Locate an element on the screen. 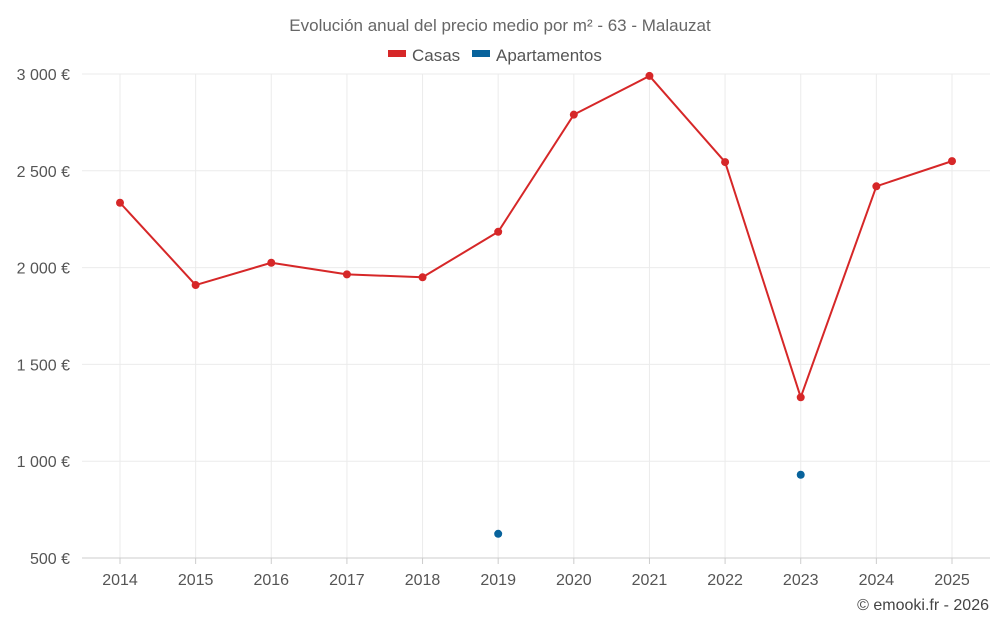 The image size is (1000, 625). x-tick-label: 2025 is located at coordinates (952, 580).